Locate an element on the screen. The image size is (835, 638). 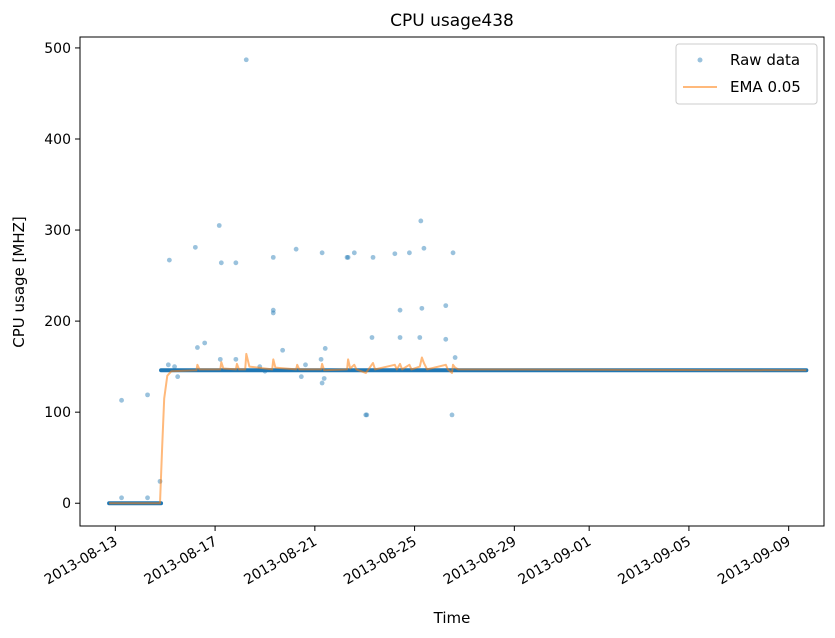
y-tick-label: 500 is located at coordinates (57, 49).